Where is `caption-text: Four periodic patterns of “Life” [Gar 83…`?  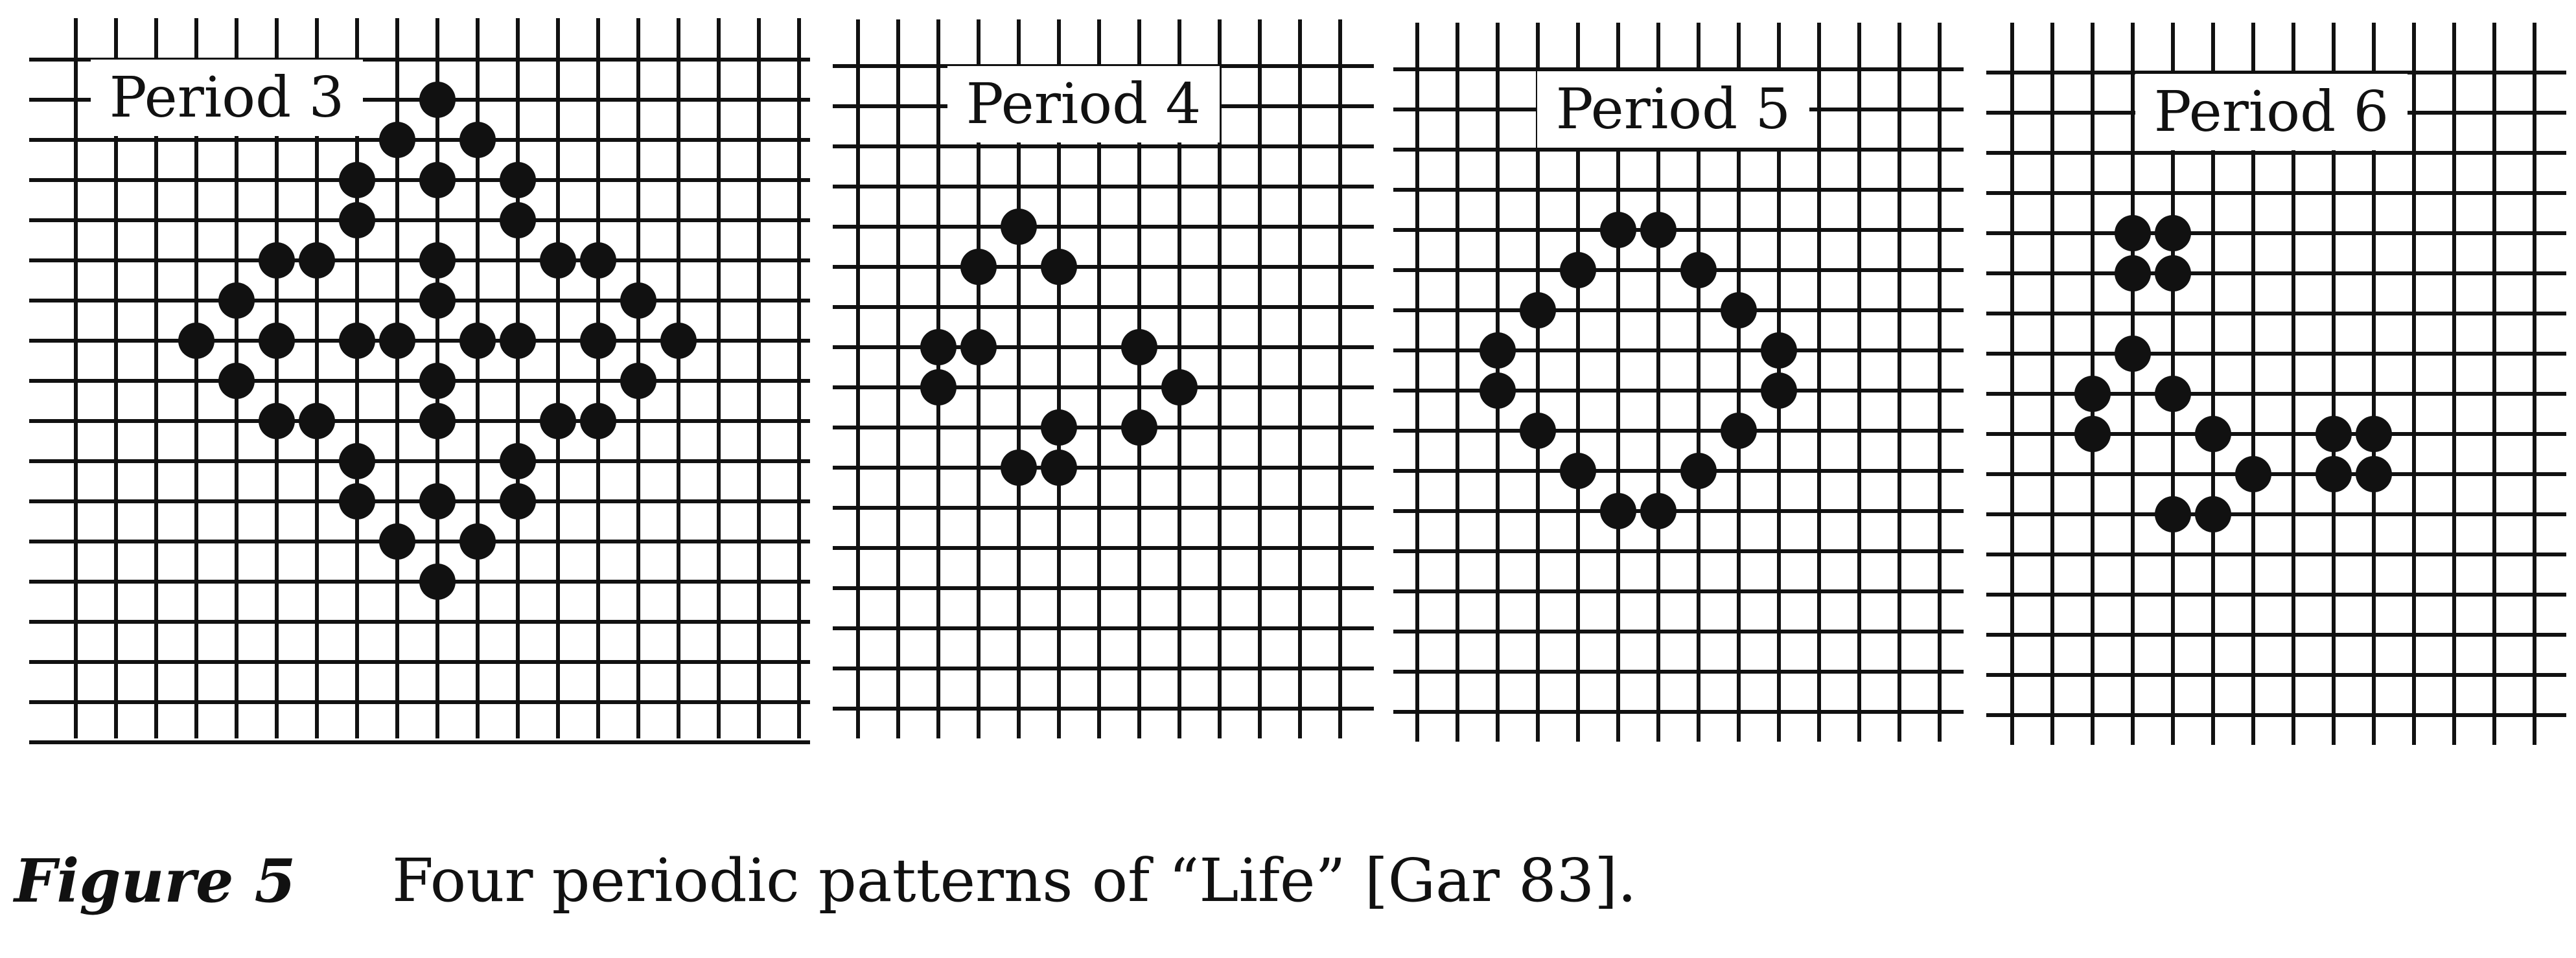 caption-text: Four periodic patterns of “Life” [Gar 83… is located at coordinates (1014, 881).